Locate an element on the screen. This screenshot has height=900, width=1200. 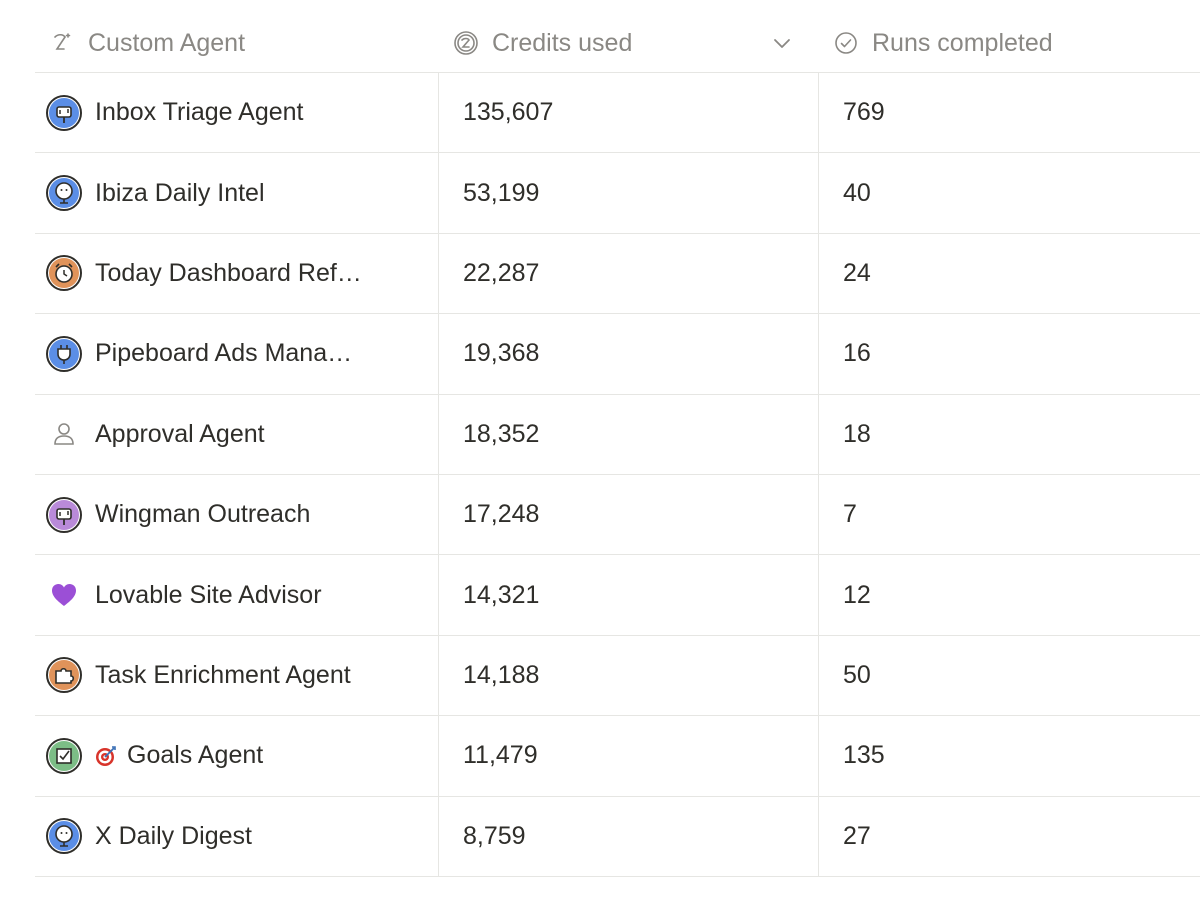
table-row: X Daily Digest 8,759 27 is located at coordinates (617, 836).